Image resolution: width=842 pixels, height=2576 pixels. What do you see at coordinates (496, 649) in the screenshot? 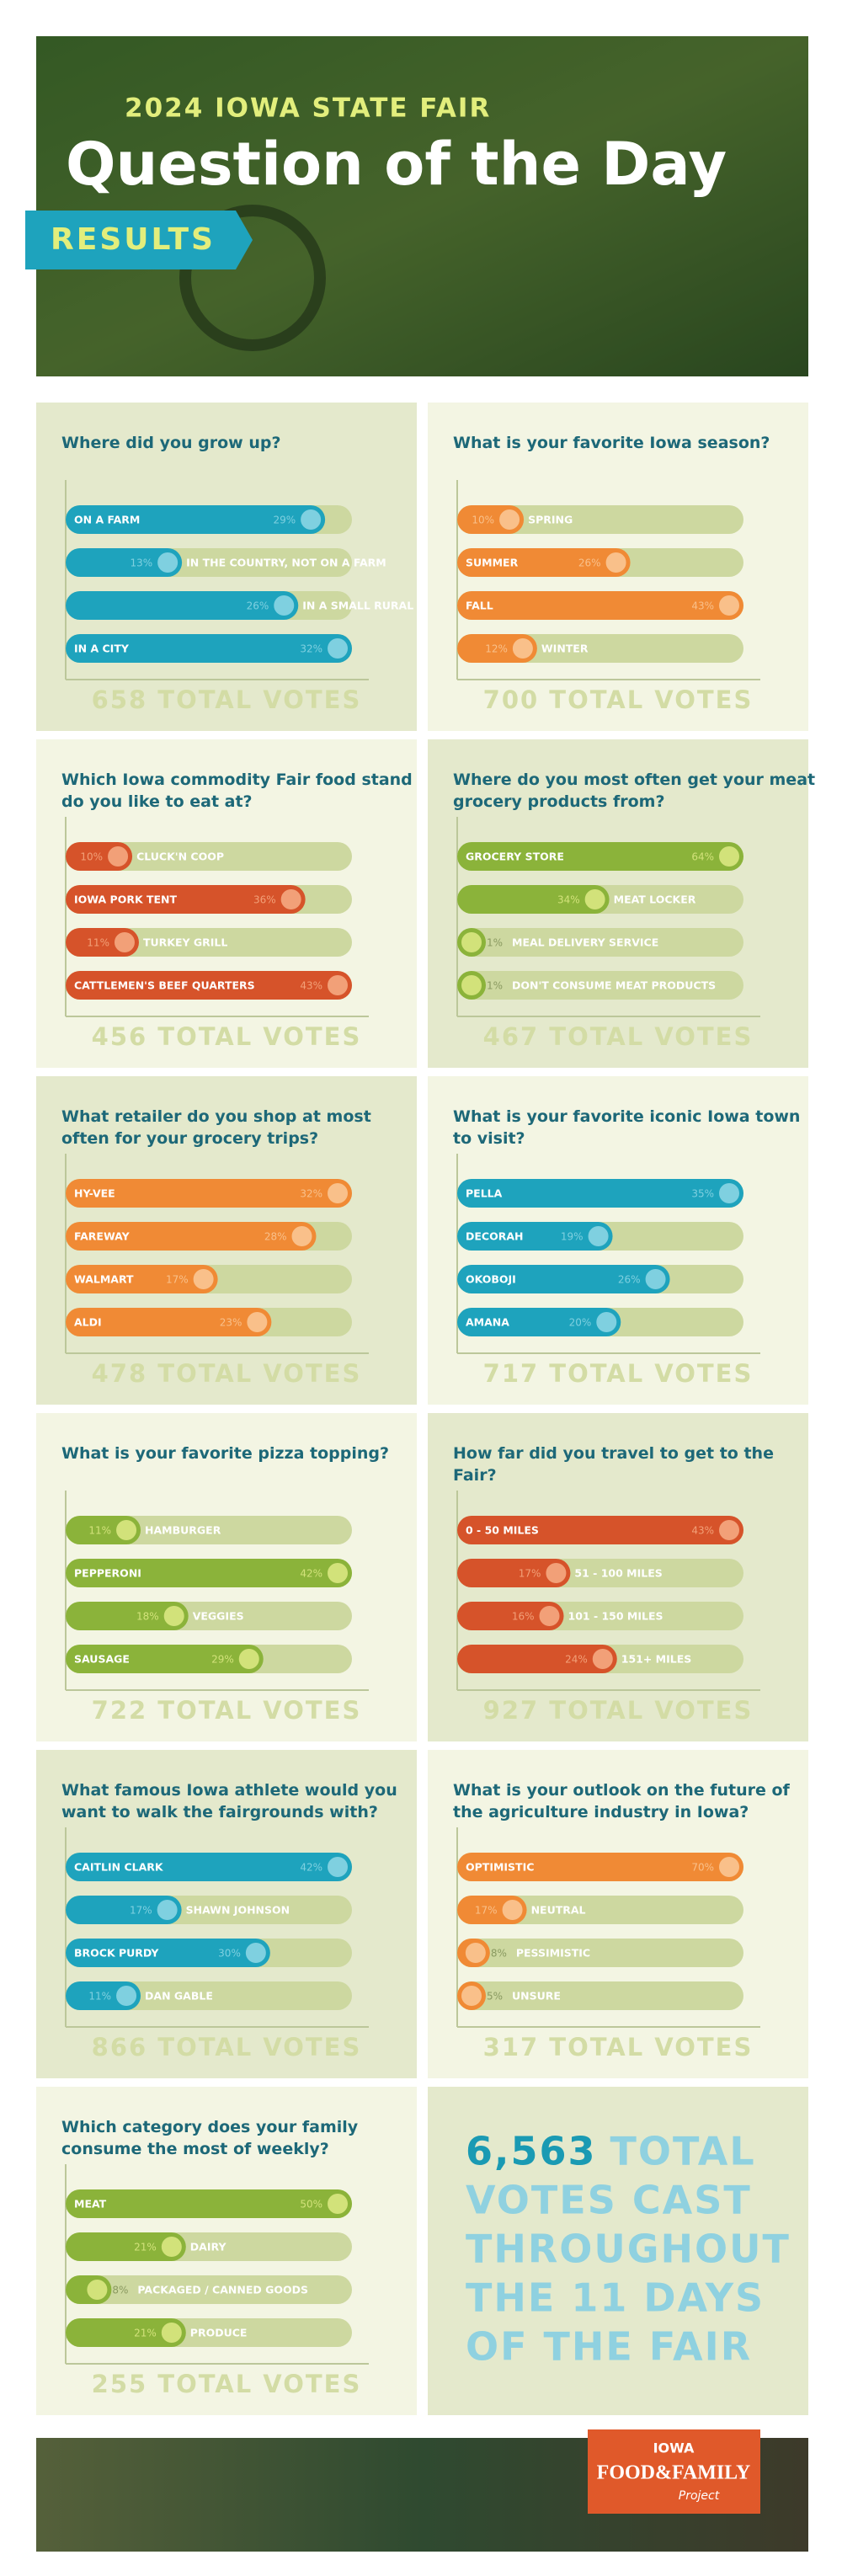
I see `value-label: 12%` at bounding box center [496, 649].